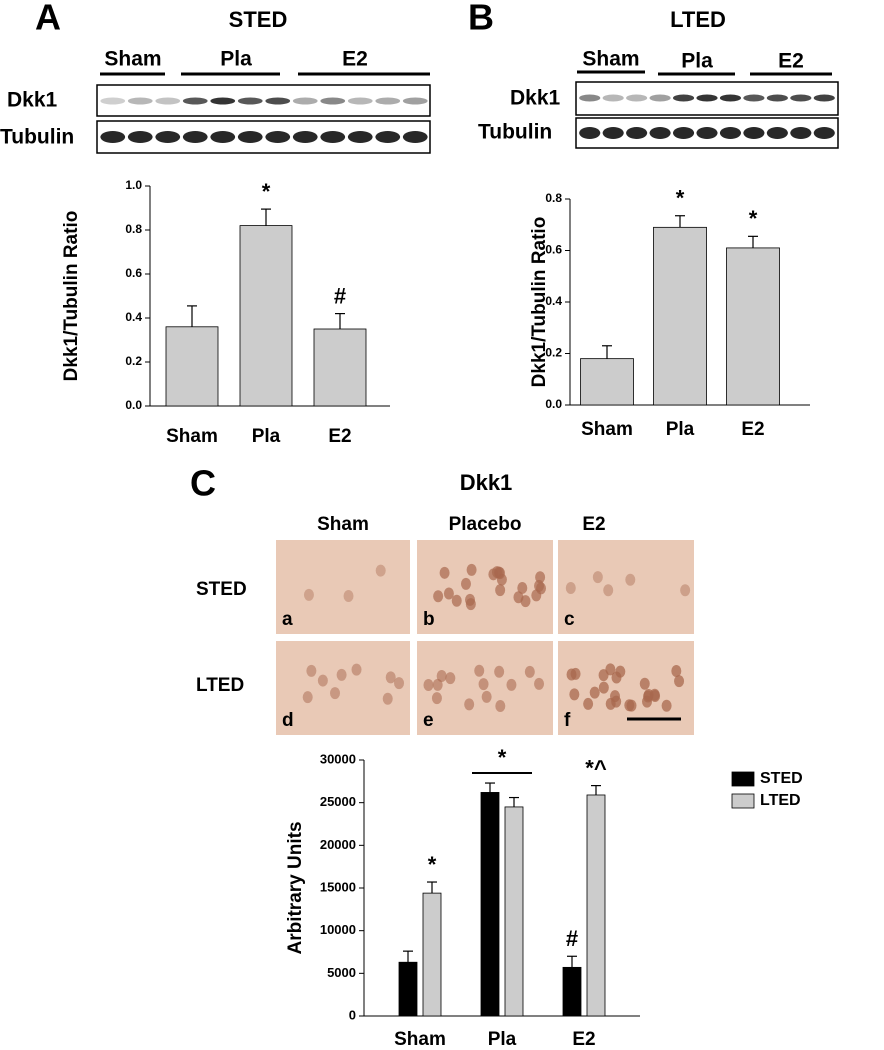 This screenshot has height=1050, width=884. Describe the element at coordinates (338, 758) in the screenshot. I see `y-tick-label: 30000` at that location.